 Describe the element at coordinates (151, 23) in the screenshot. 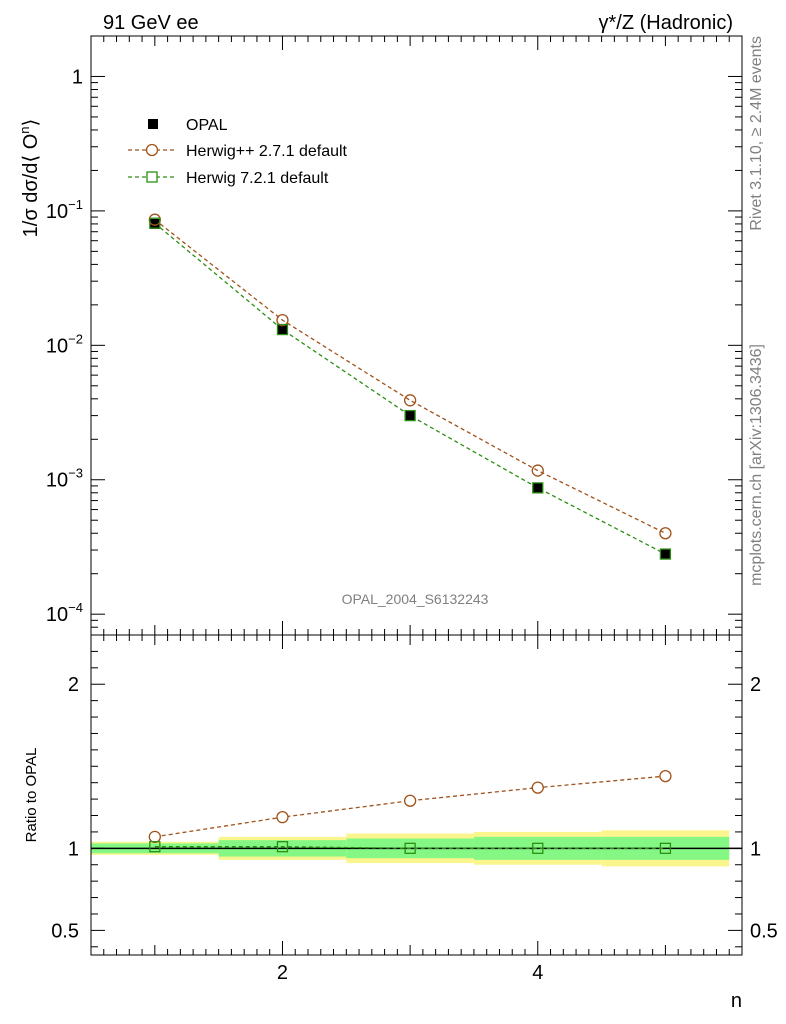

I see `header-left: 91 GeV ee` at that location.